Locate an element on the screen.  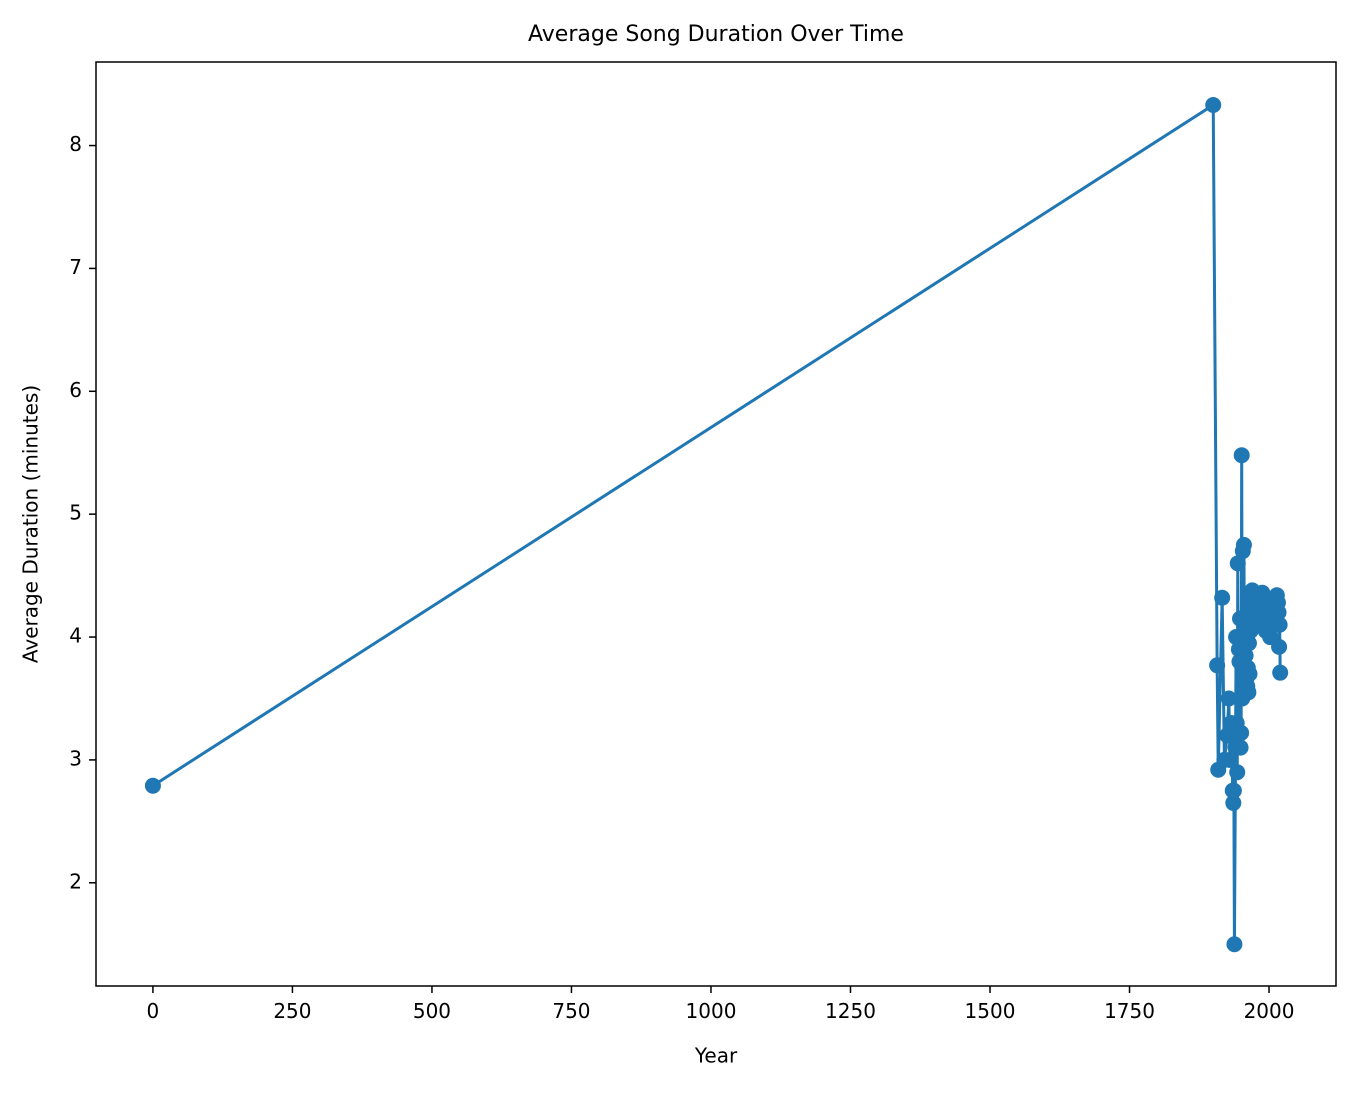
x-tick-label: 2000 is located at coordinates (1269, 1011).